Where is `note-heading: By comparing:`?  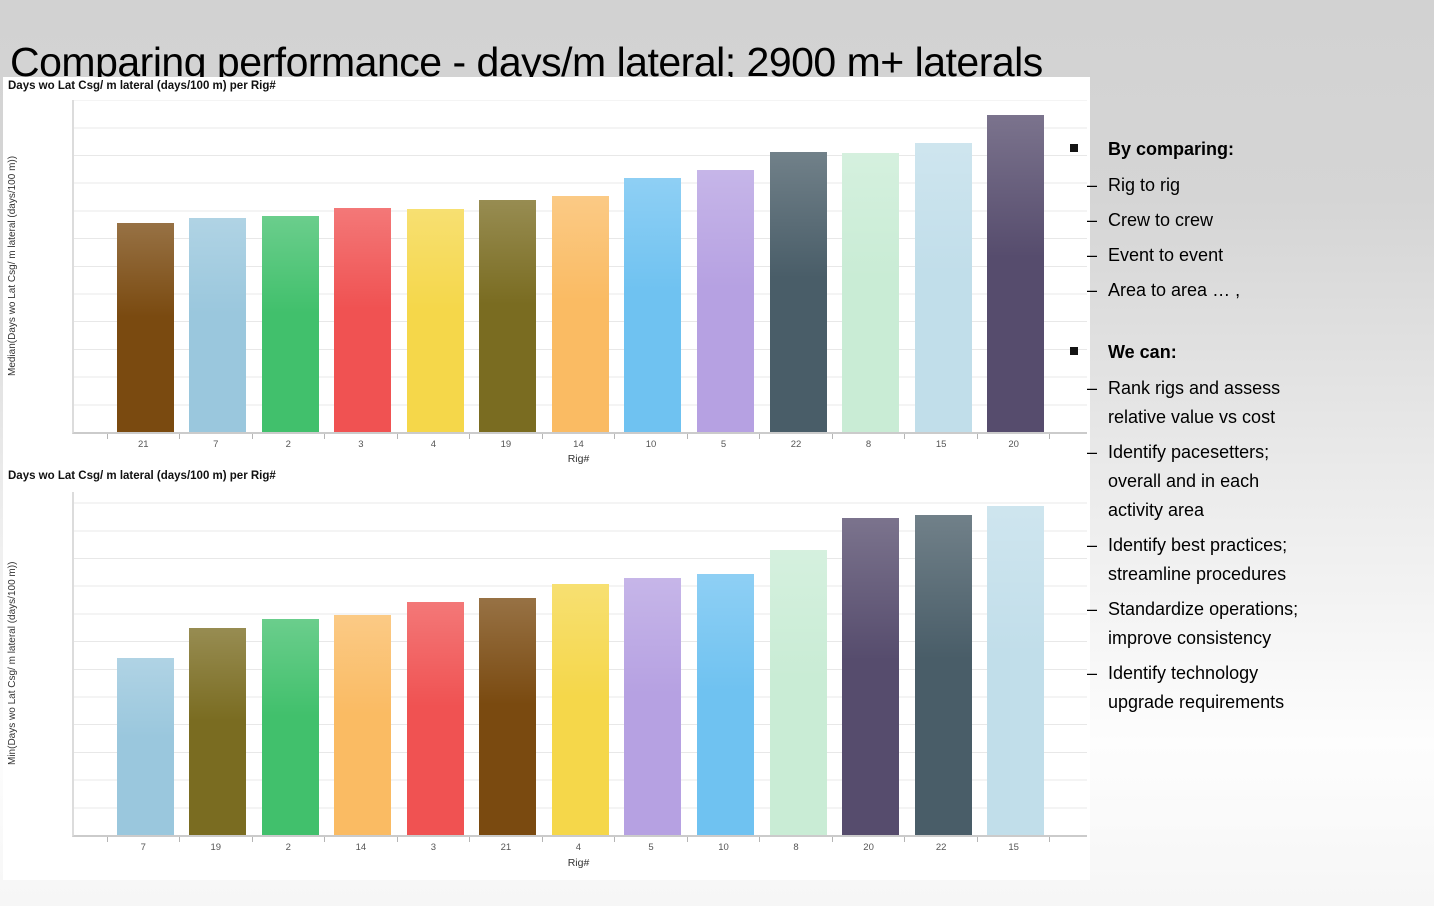 note-heading: By comparing: is located at coordinates (1246, 149).